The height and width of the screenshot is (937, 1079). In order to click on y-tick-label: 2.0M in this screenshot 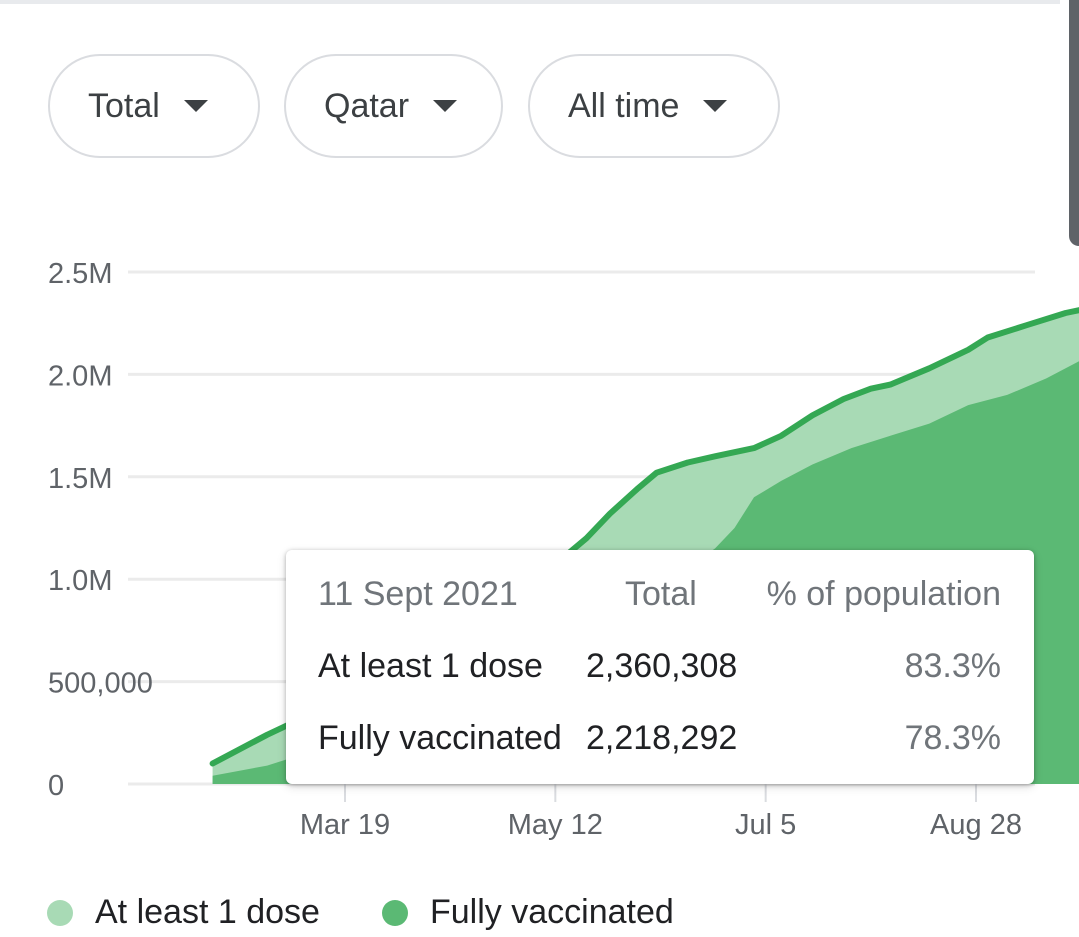, I will do `click(80, 376)`.